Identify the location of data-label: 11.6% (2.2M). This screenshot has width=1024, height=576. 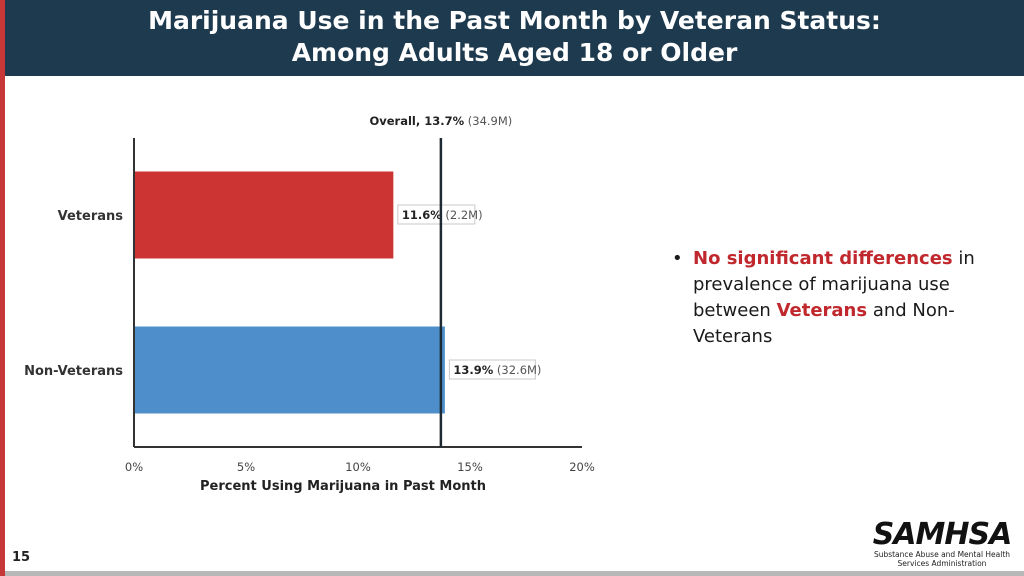
(442, 215).